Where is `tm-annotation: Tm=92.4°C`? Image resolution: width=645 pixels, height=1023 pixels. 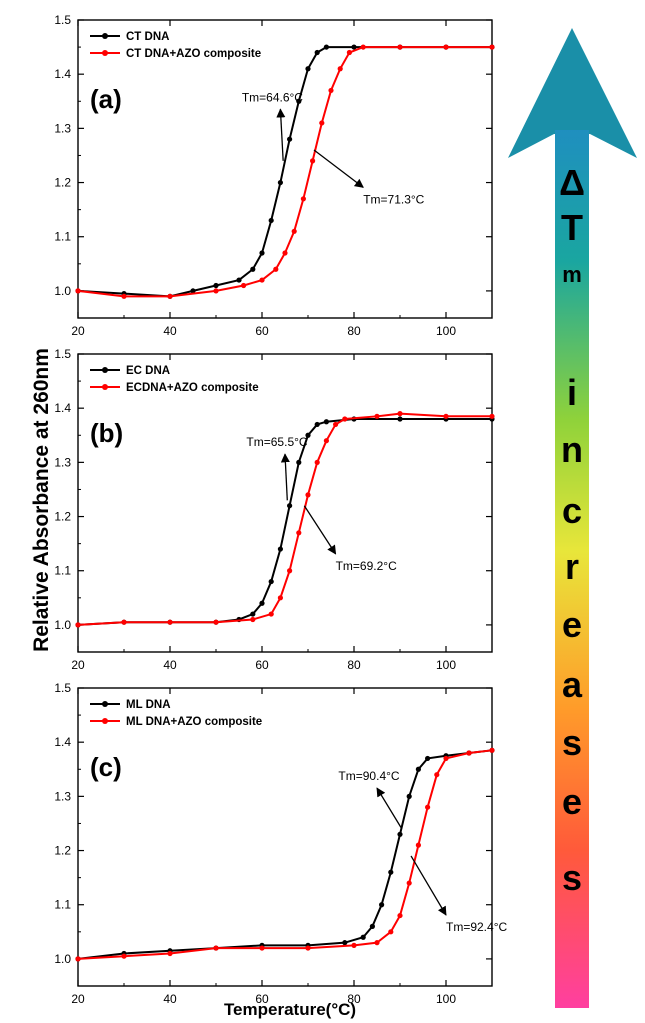 tm-annotation: Tm=92.4°C is located at coordinates (476, 927).